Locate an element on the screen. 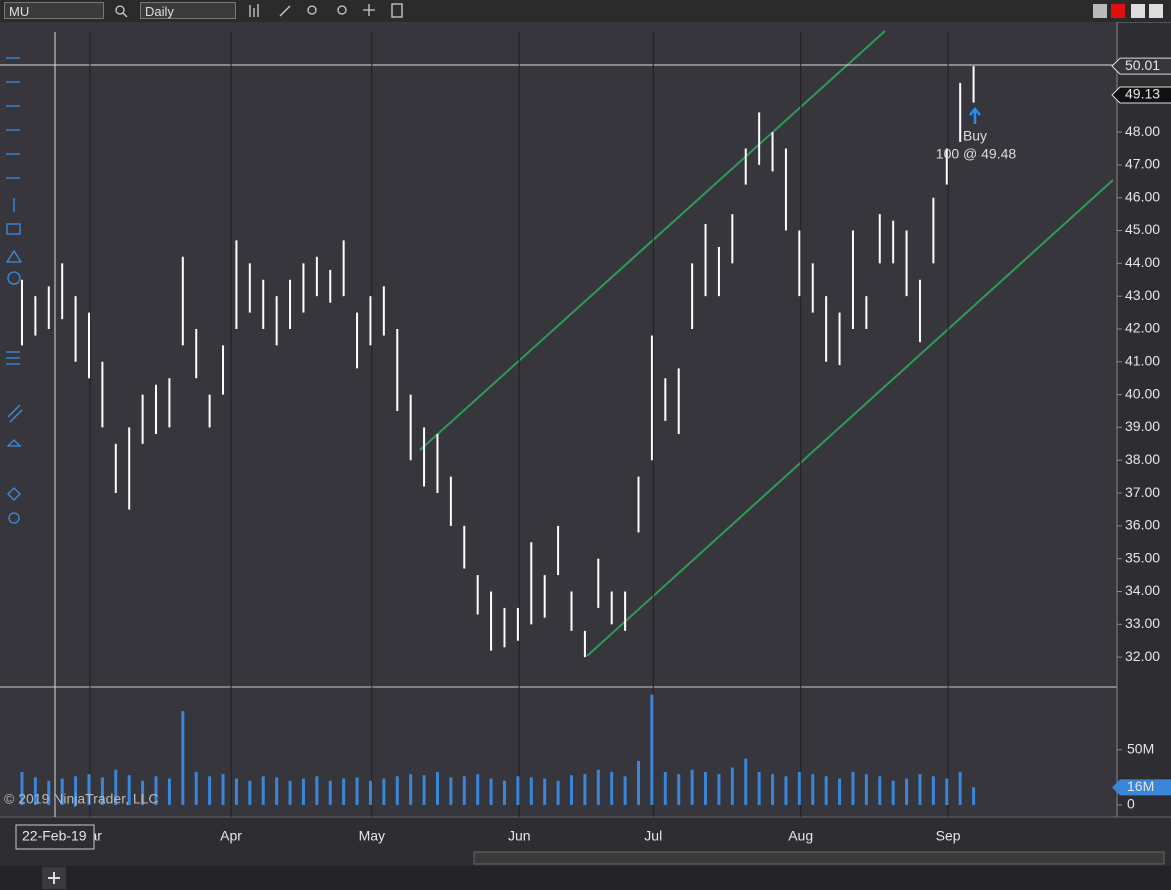 The image size is (1171, 890). price-tick-label: 45.00 is located at coordinates (1142, 229).